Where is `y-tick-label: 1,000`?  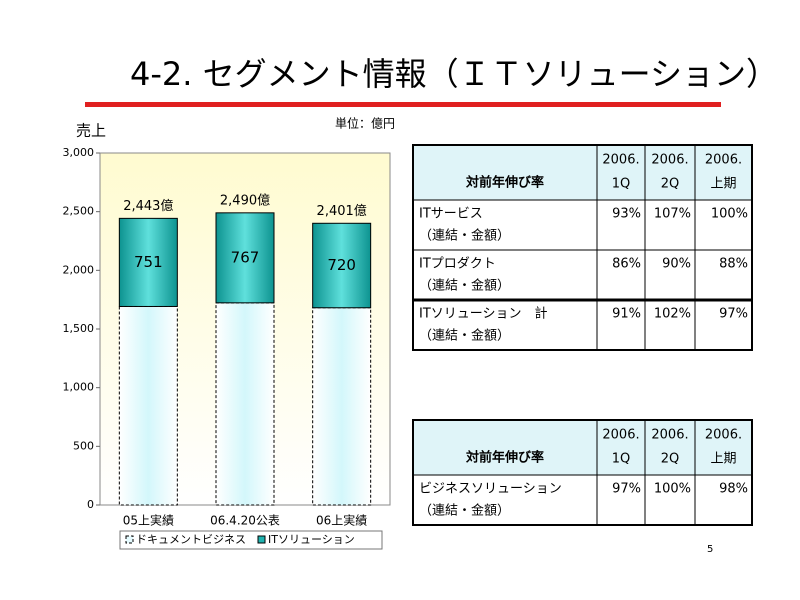 y-tick-label: 1,000 is located at coordinates (79, 387).